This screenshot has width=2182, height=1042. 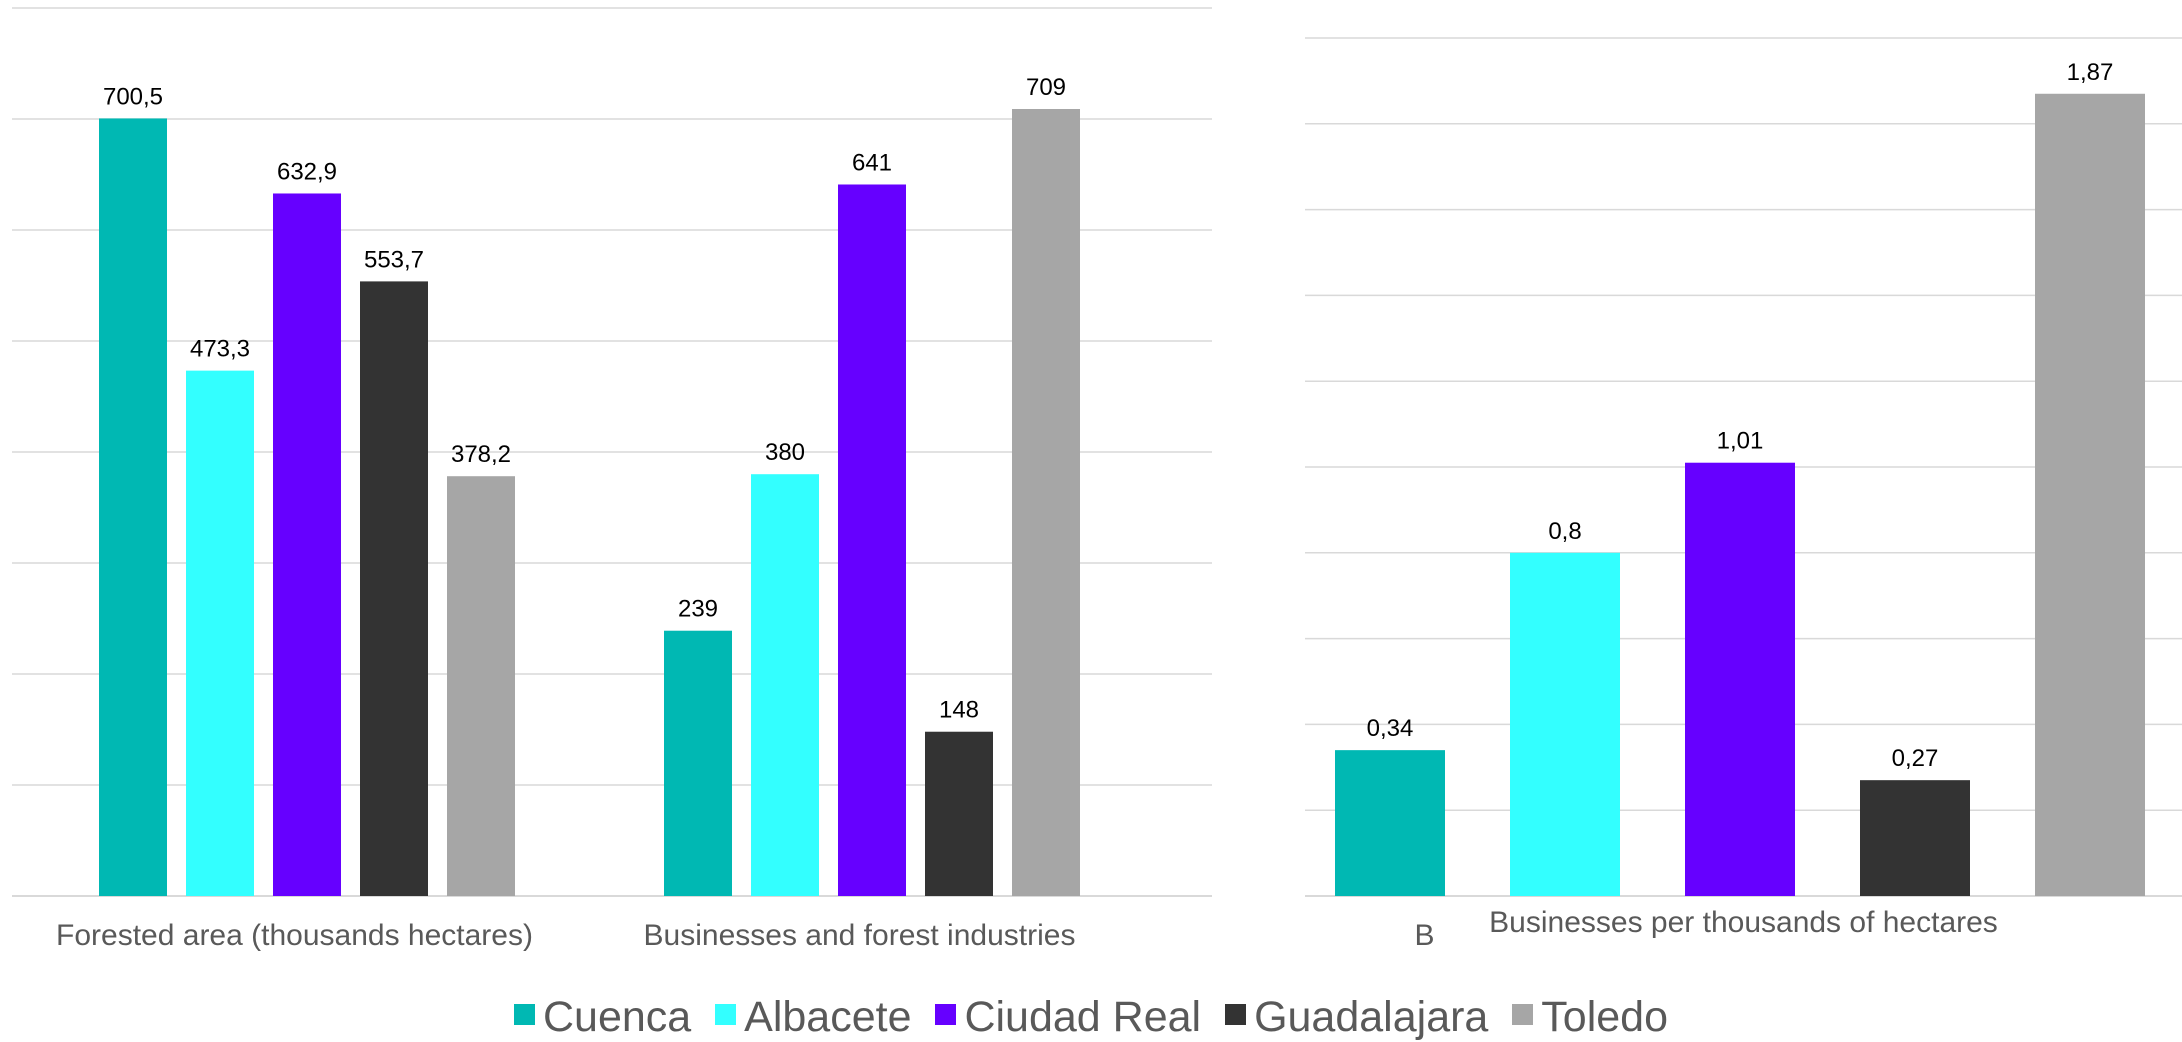 I want to click on category-label-3: B, so click(x=1424, y=935).